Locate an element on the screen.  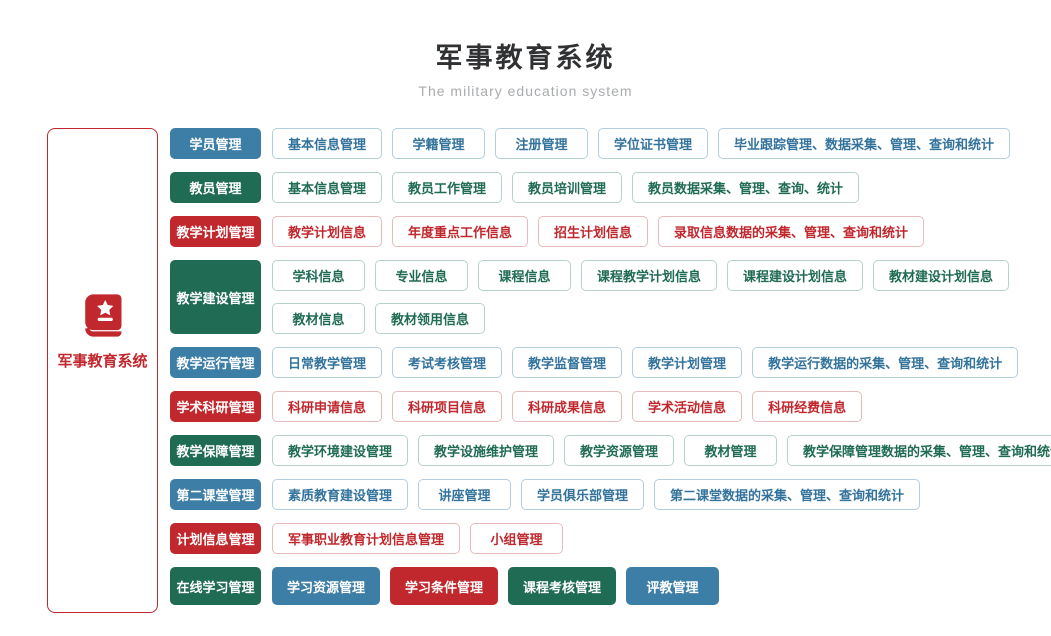
sub-item-lines: 基本信息管理 教员工作管理 教员培训管理 教员数据采集、管理、查询、统计 is located at coordinates (566, 187).